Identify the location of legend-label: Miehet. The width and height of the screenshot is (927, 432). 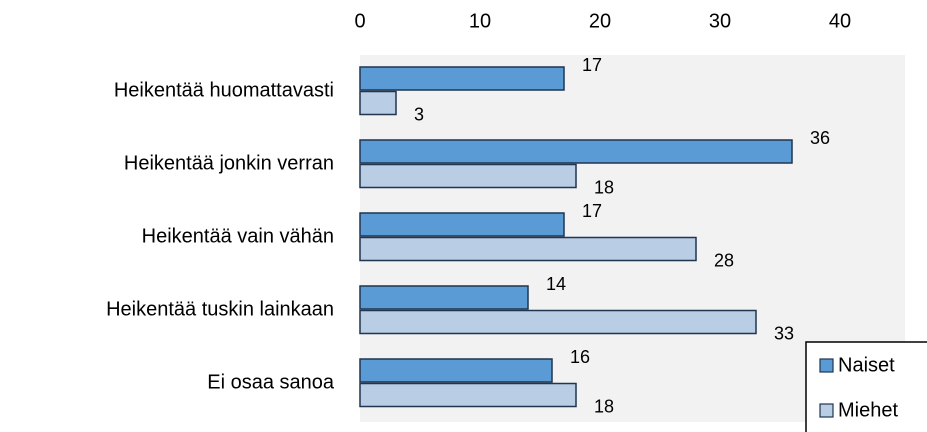
(868, 410).